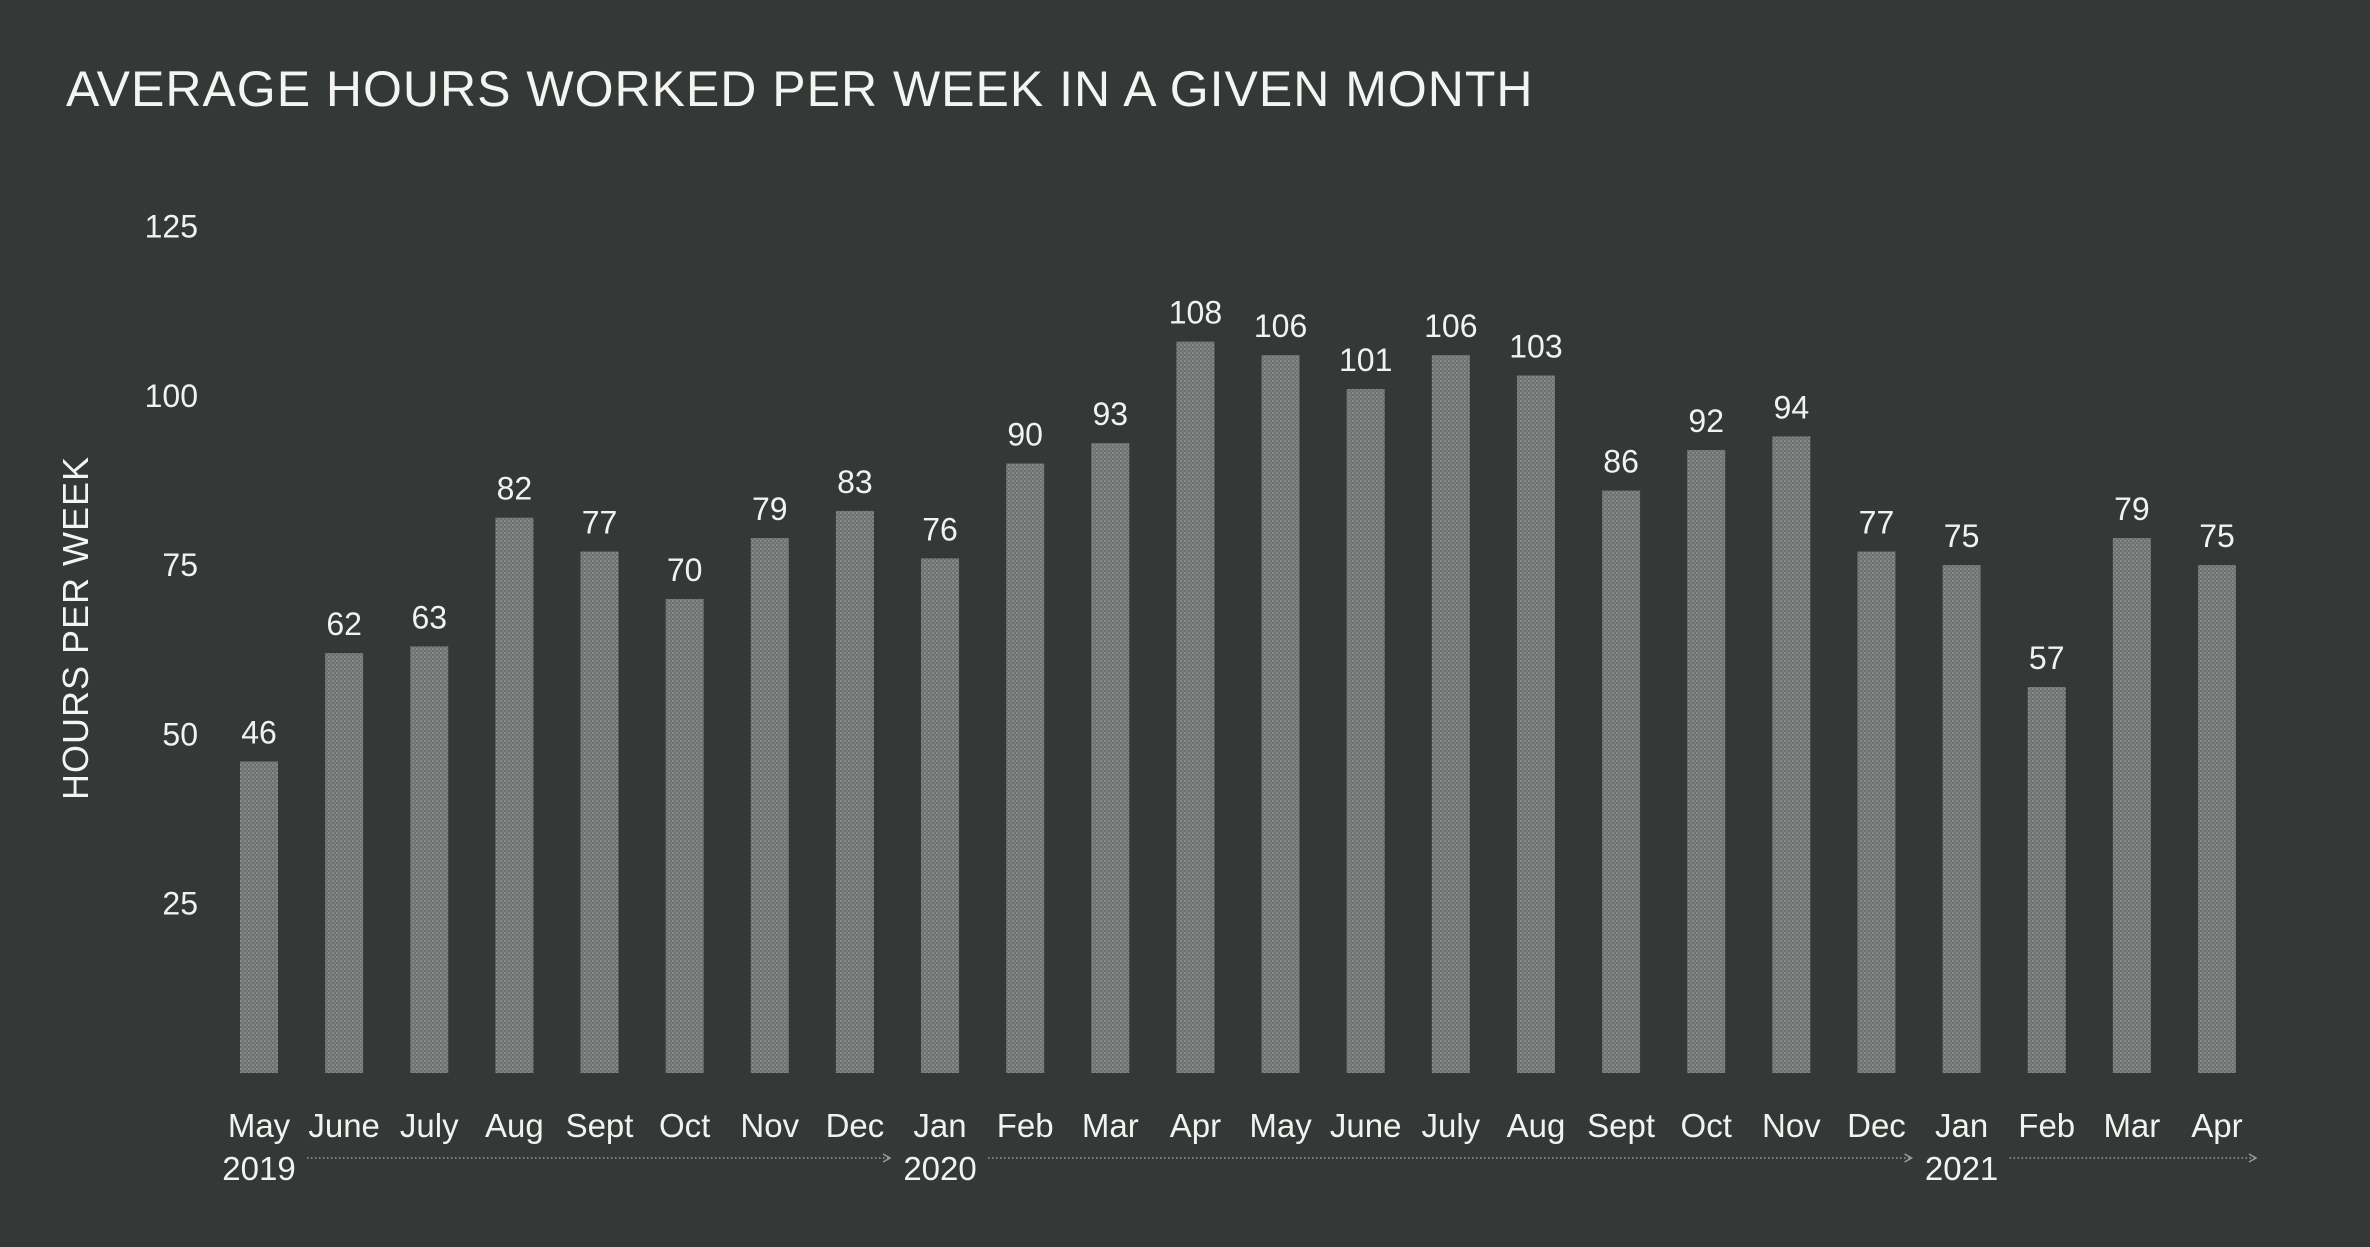 This screenshot has height=1247, width=2370. Describe the element at coordinates (429, 617) in the screenshot. I see `value-label: 63` at that location.